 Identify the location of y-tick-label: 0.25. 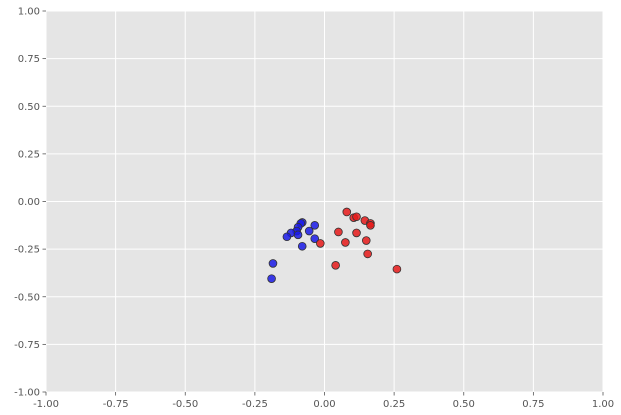
(29, 154).